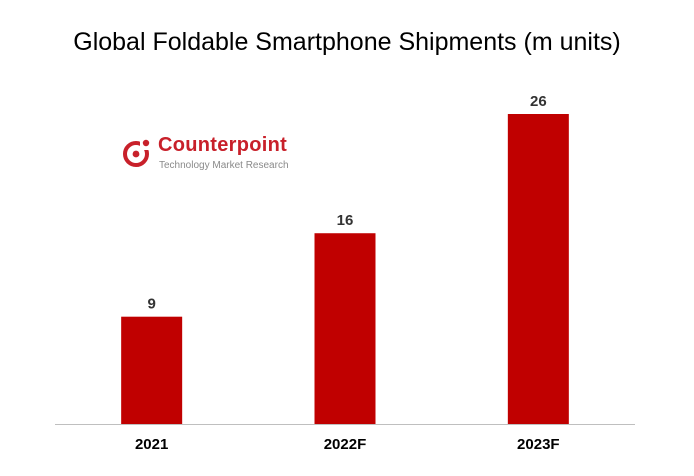 This screenshot has width=694, height=476. I want to click on data-label-2021: 9, so click(151, 304).